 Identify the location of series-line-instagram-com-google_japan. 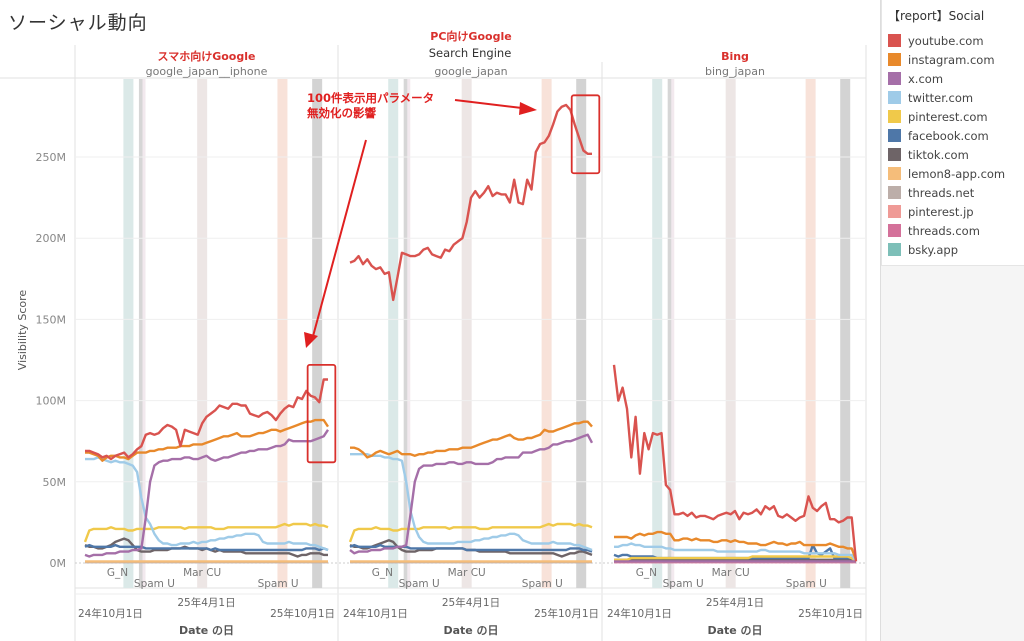
(471, 439).